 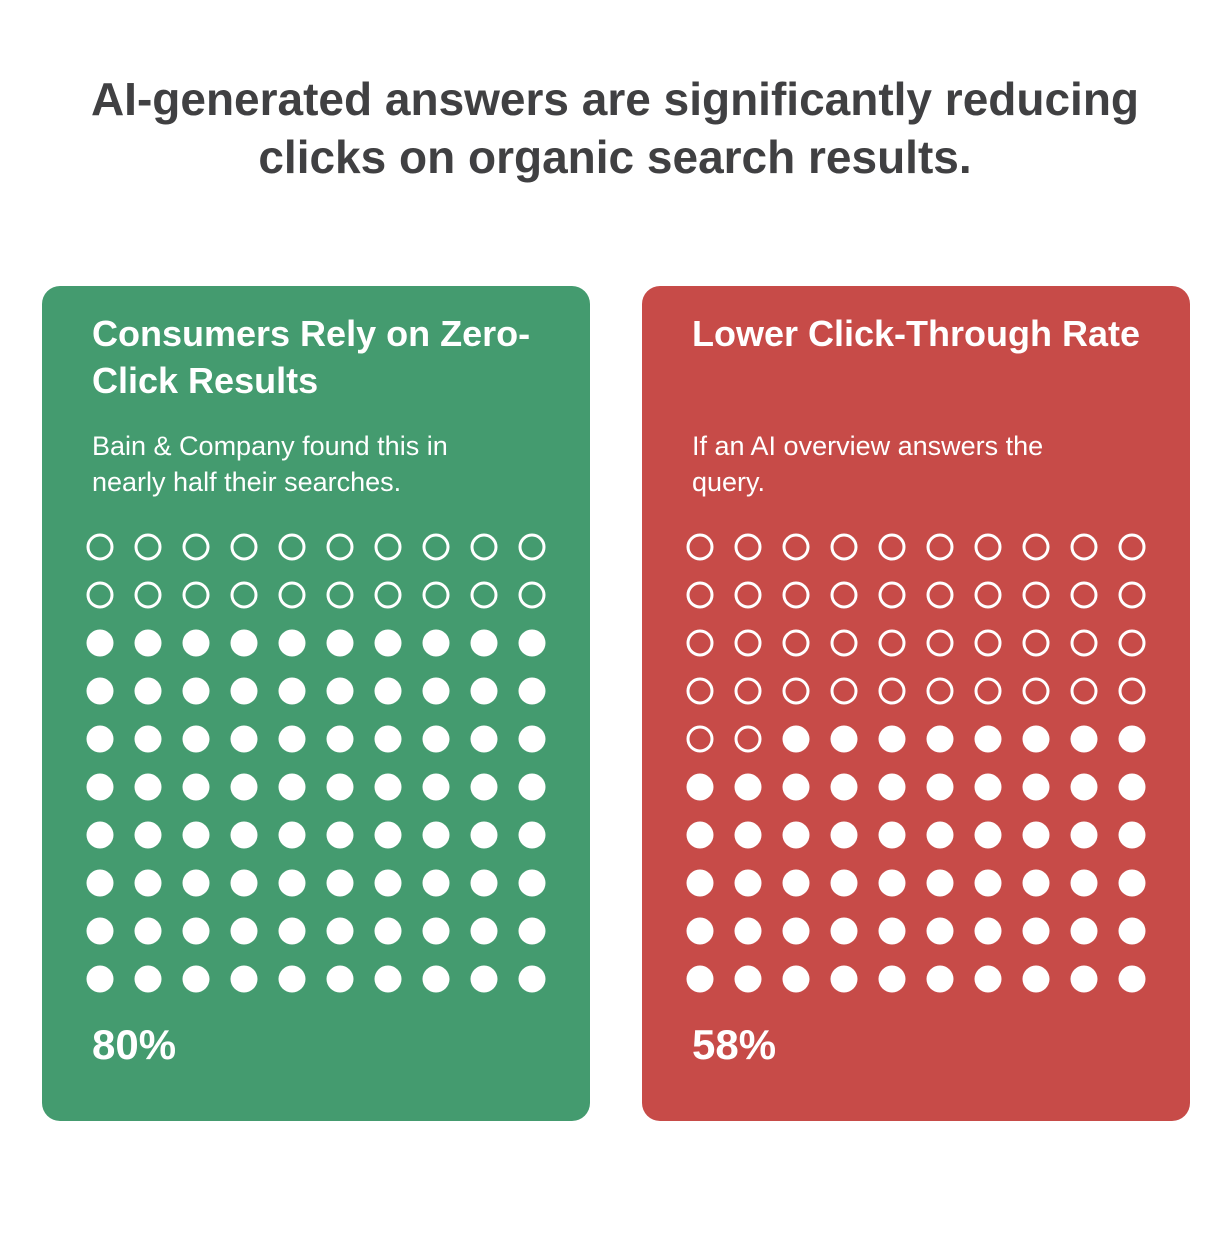 What do you see at coordinates (134, 1044) in the screenshot?
I see `zero-click-percentage: 80%` at bounding box center [134, 1044].